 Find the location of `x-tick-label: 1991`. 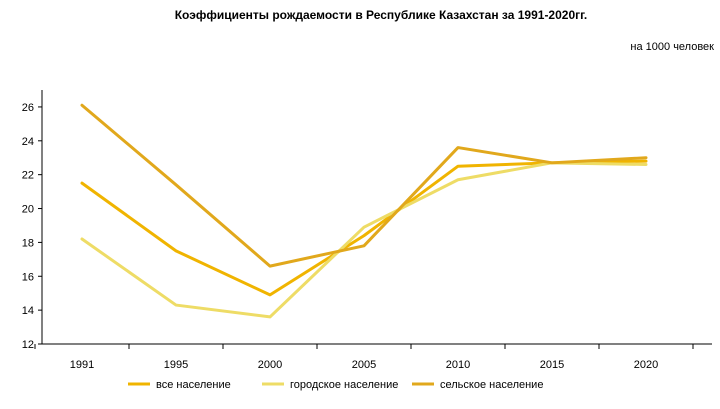

x-tick-label: 1991 is located at coordinates (82, 365).